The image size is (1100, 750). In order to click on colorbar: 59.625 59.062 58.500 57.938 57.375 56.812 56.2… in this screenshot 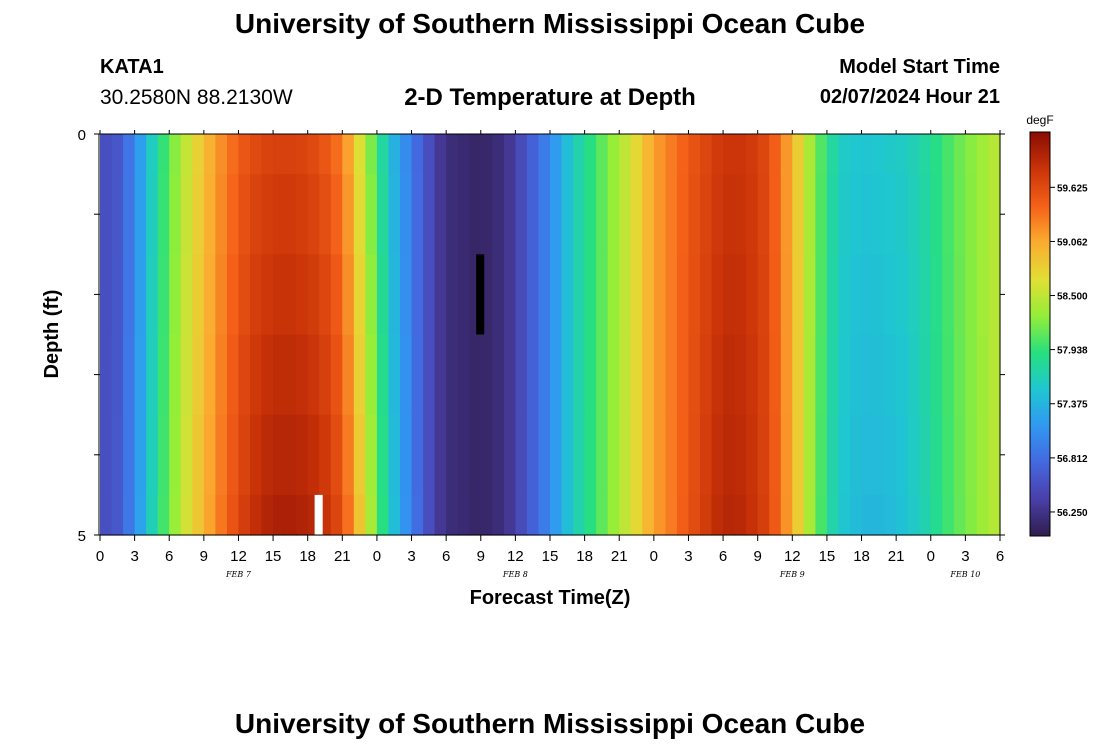, I will do `click(1057, 325)`.